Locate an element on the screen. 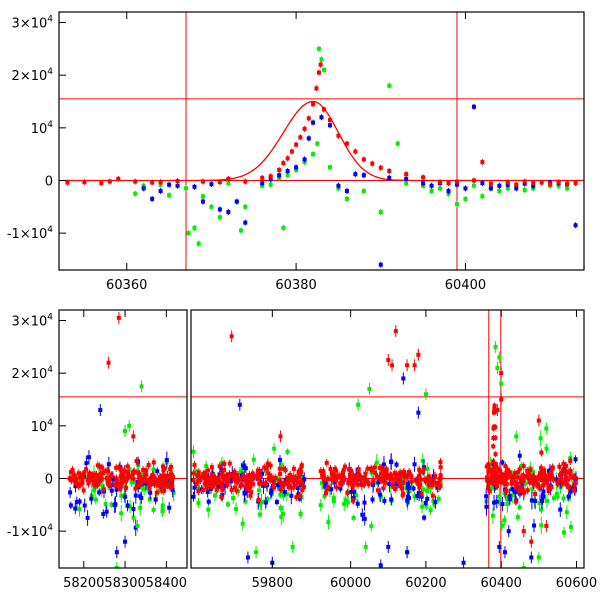  x-tick-label: 60200 is located at coordinates (425, 583).